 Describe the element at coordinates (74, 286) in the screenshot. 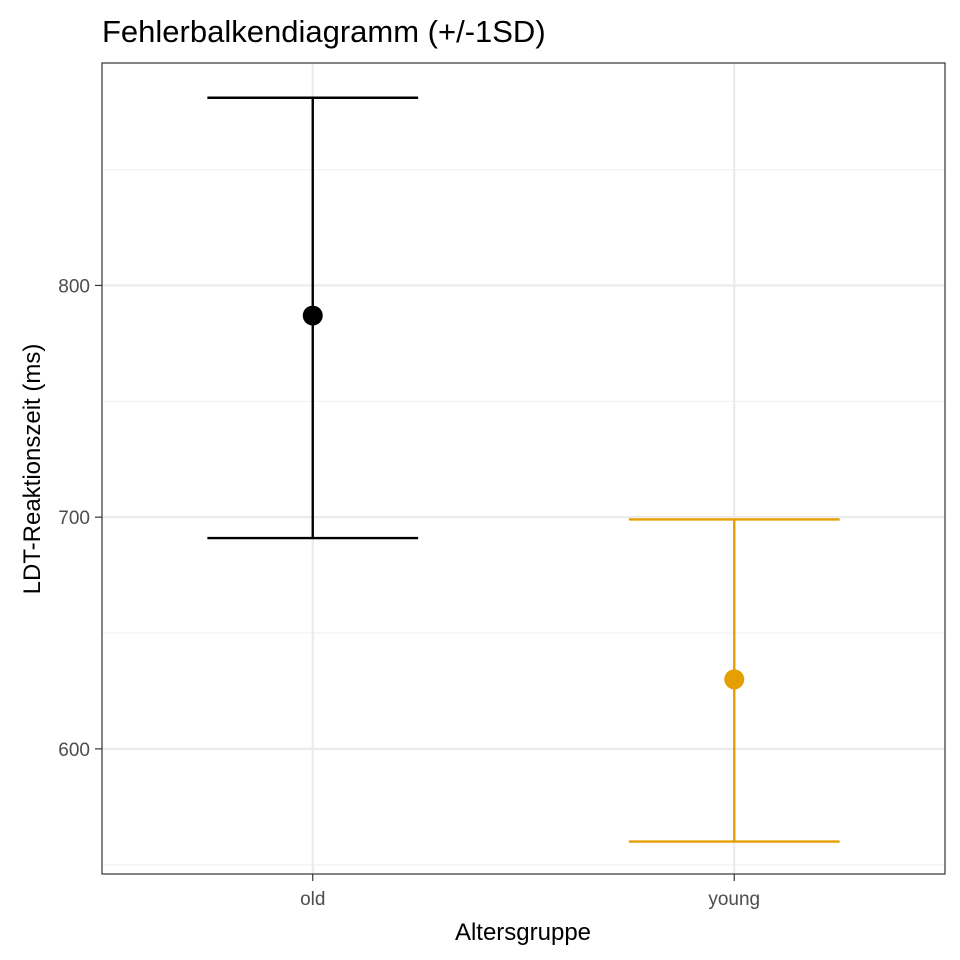

I see `y-tick-label: 800` at that location.